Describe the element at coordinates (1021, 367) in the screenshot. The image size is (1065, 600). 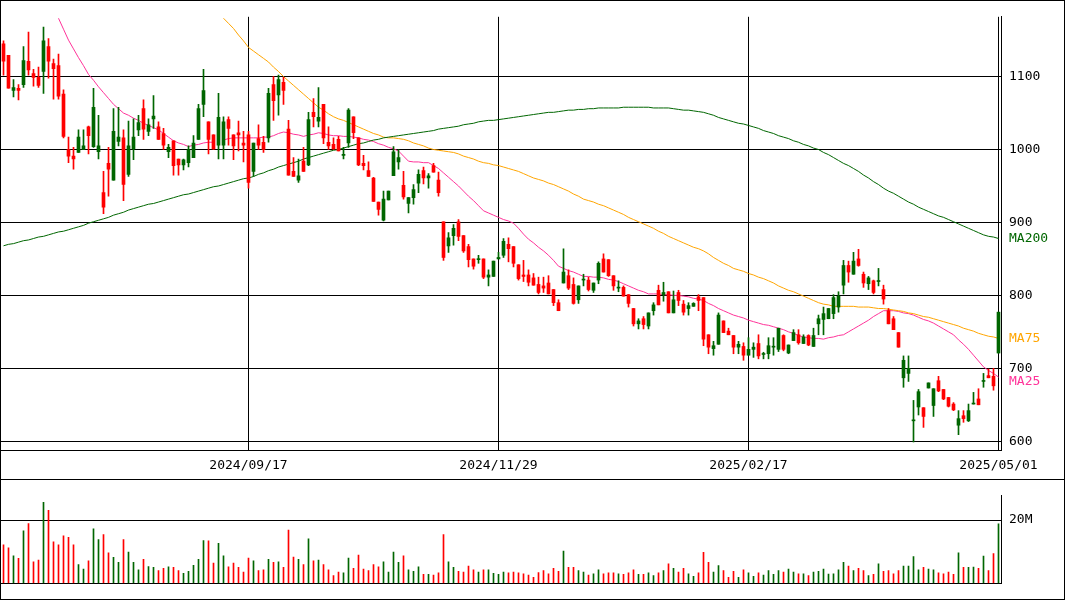
I see `y-tick-label: 700` at that location.